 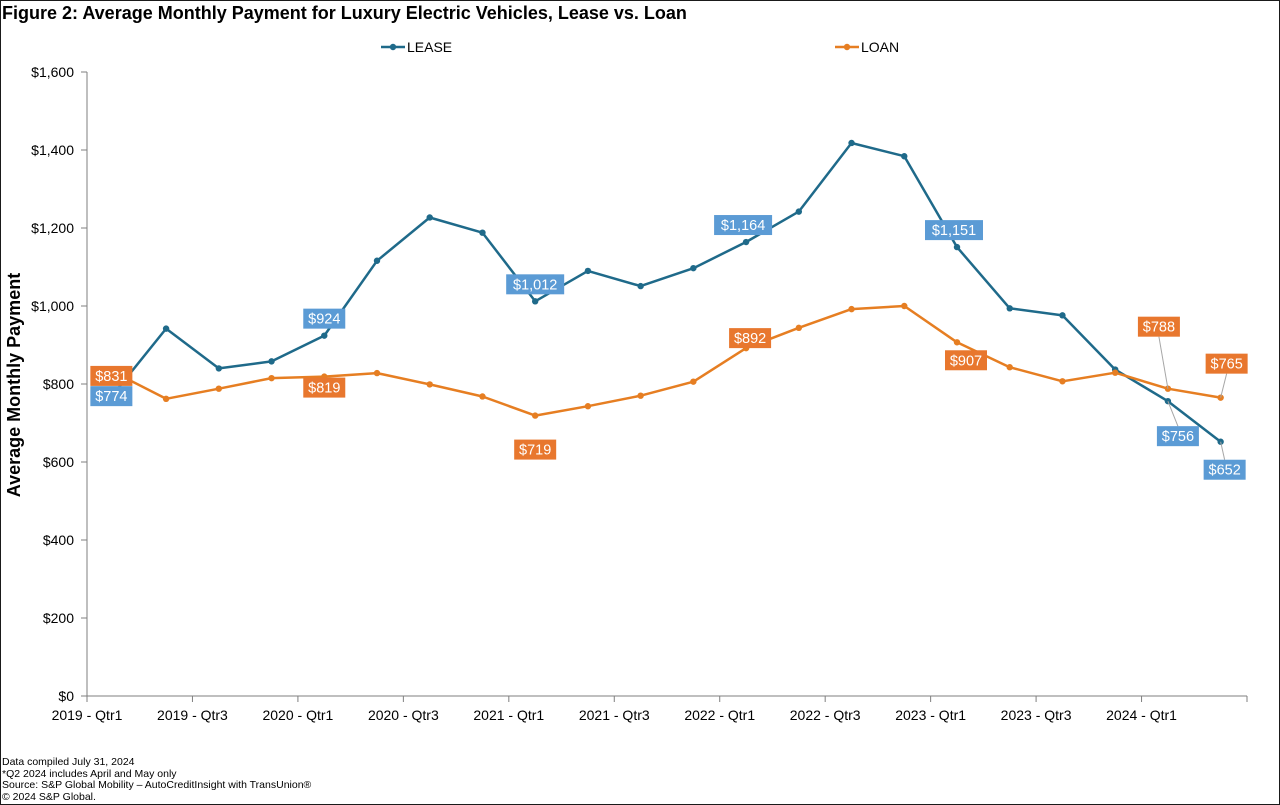 I want to click on data-label-loan: $831, so click(x=111, y=377).